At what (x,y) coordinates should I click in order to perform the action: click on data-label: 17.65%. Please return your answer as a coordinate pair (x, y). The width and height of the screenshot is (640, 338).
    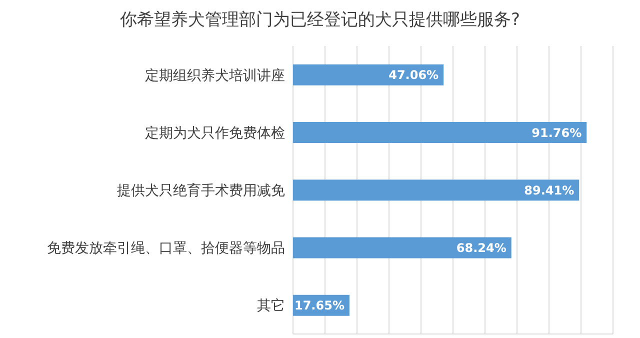
    Looking at the image, I should click on (319, 305).